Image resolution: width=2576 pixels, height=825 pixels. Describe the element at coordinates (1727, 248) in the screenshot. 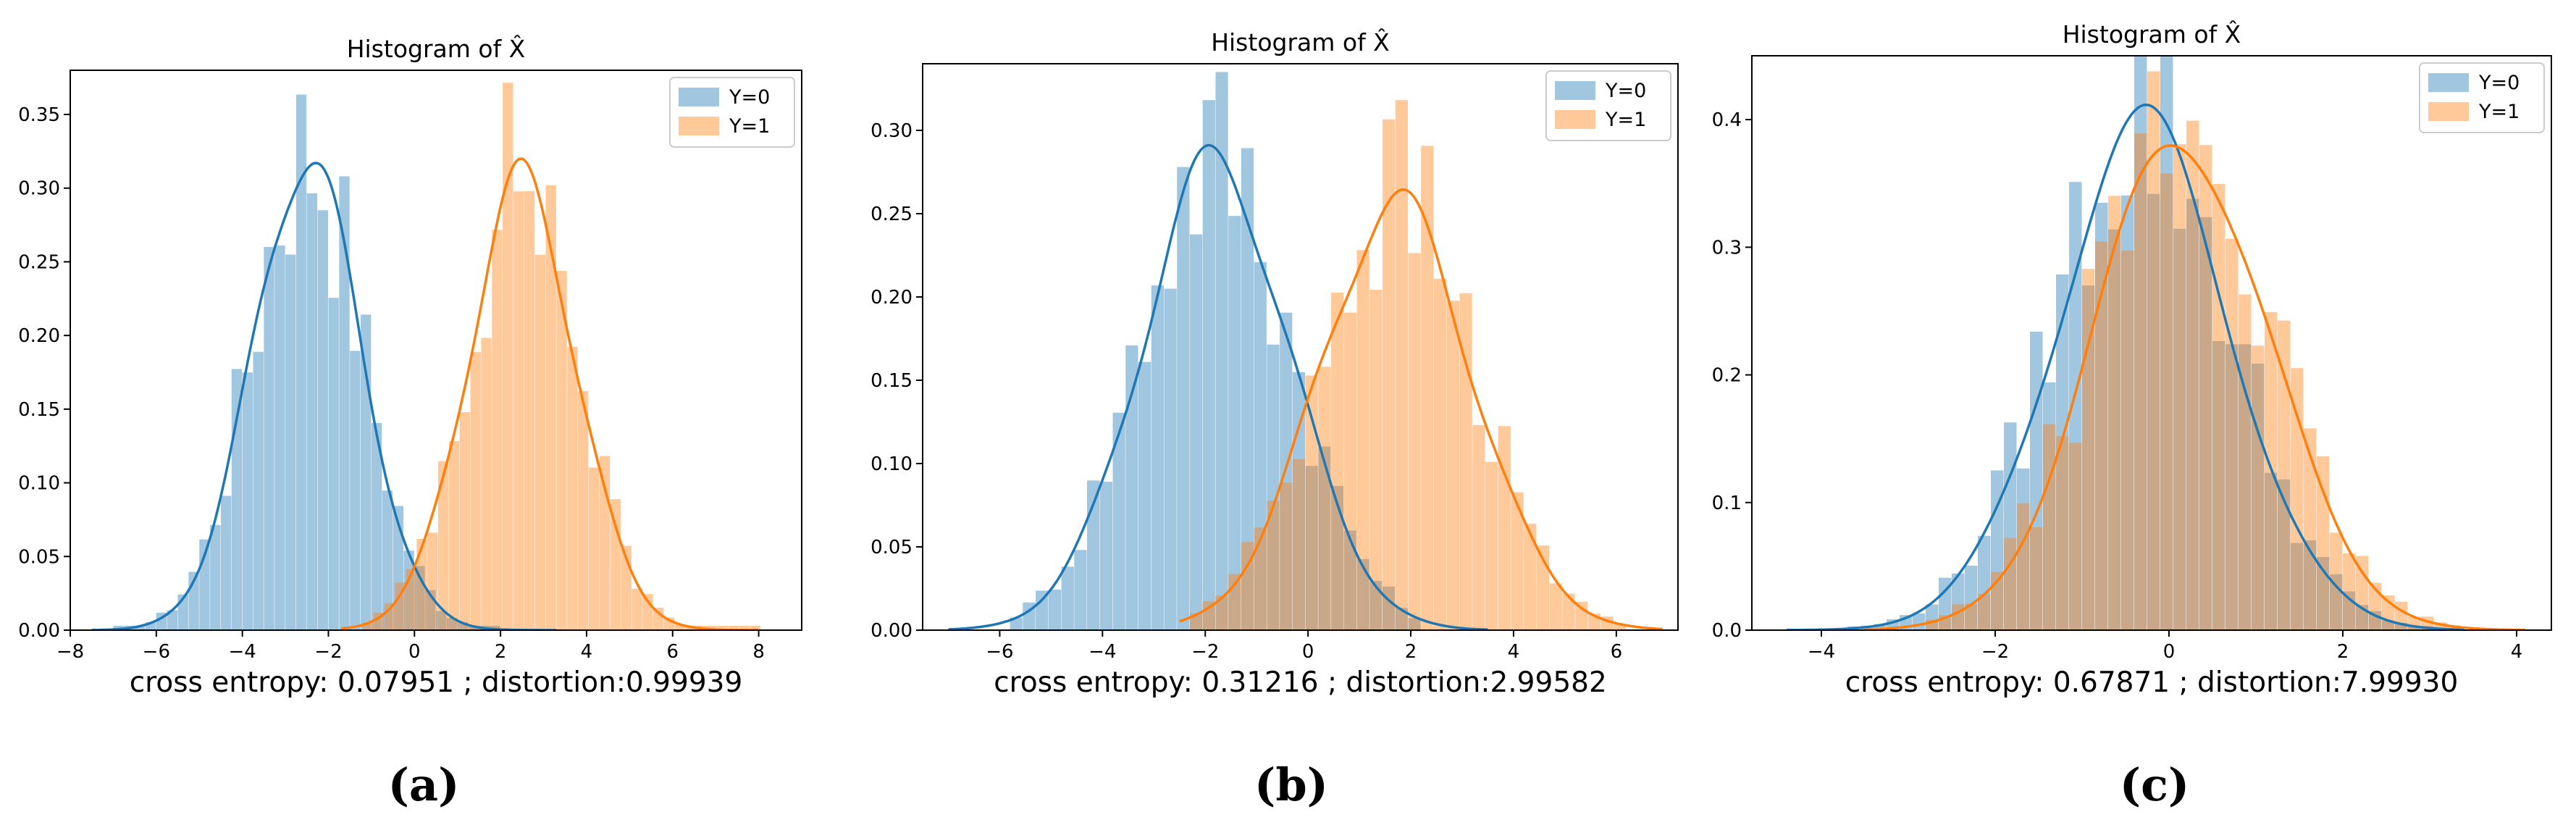

I see `y-tick-label: 0.3` at that location.